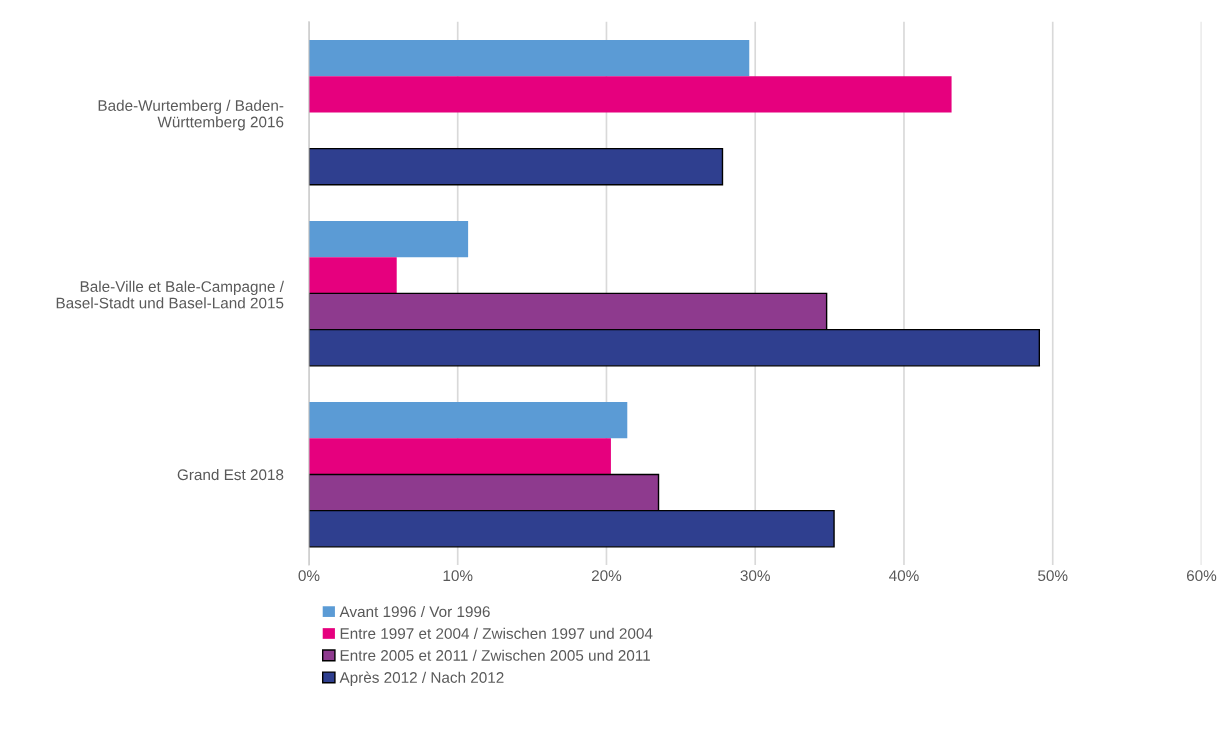  Describe the element at coordinates (755, 576) in the screenshot. I see `x-tick-label: 30%` at that location.